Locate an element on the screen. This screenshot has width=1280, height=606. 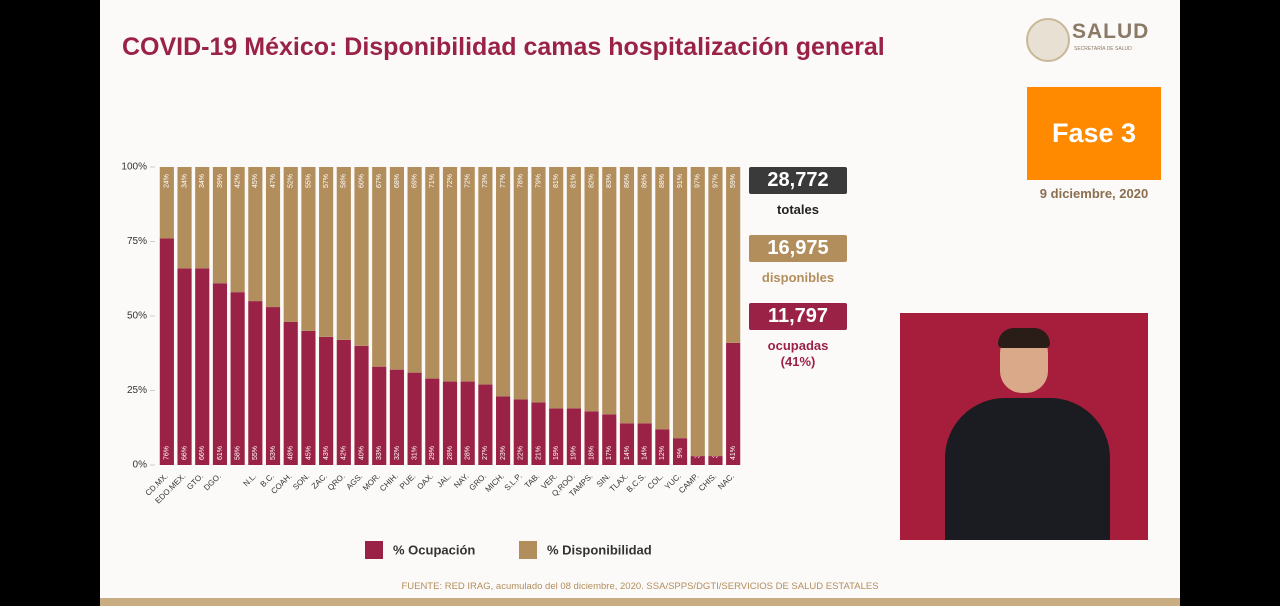
data-label: 79% is located at coordinates (538, 181).